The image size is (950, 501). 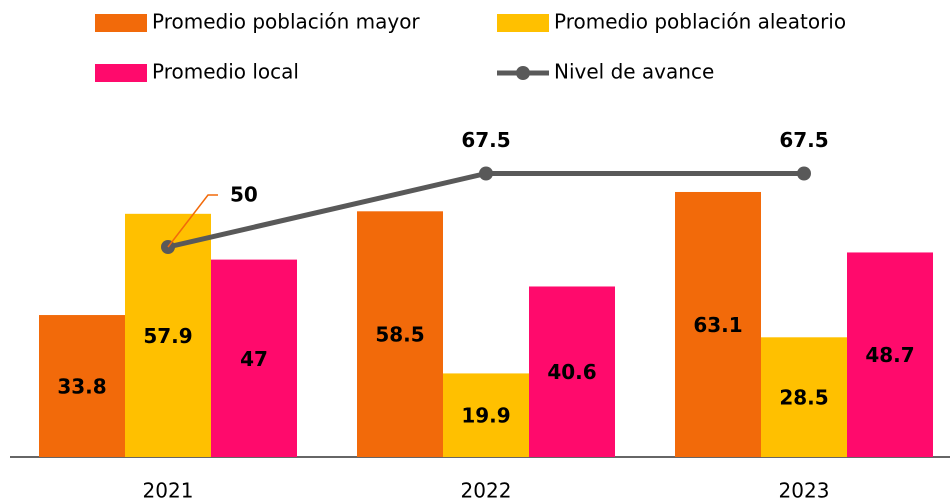 What do you see at coordinates (286, 22) in the screenshot?
I see `legend-label: Promedio población mayor` at bounding box center [286, 22].